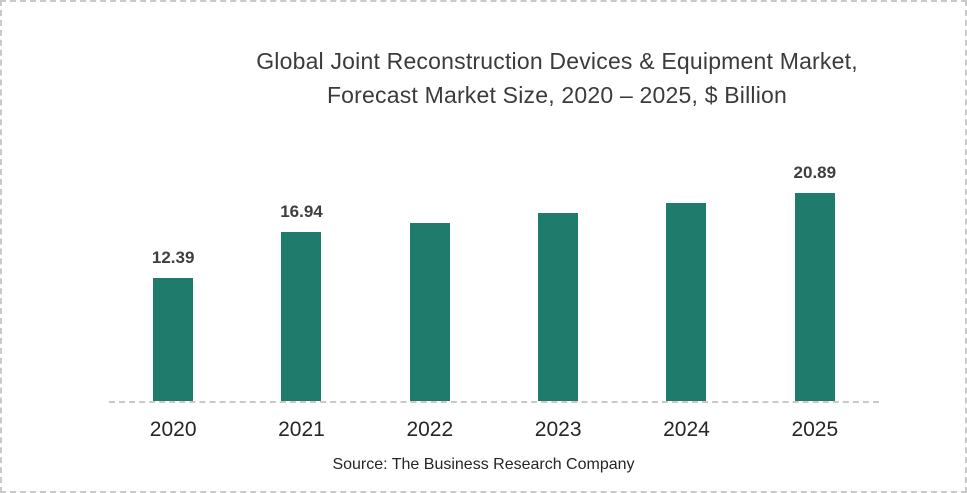 Image resolution: width=967 pixels, height=493 pixels. Describe the element at coordinates (686, 429) in the screenshot. I see `x-tick-label-2024: 2024` at that location.